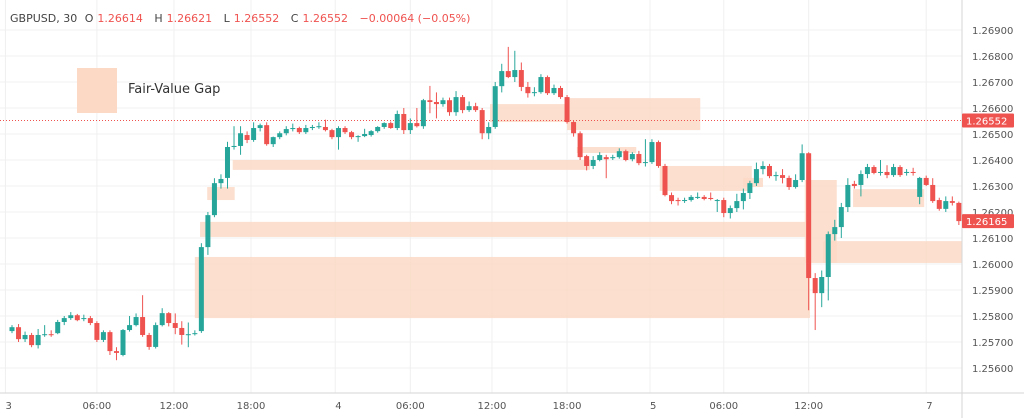 This screenshot has height=418, width=1024. I want to click on time-tick-label: 06:00, so click(96, 406).